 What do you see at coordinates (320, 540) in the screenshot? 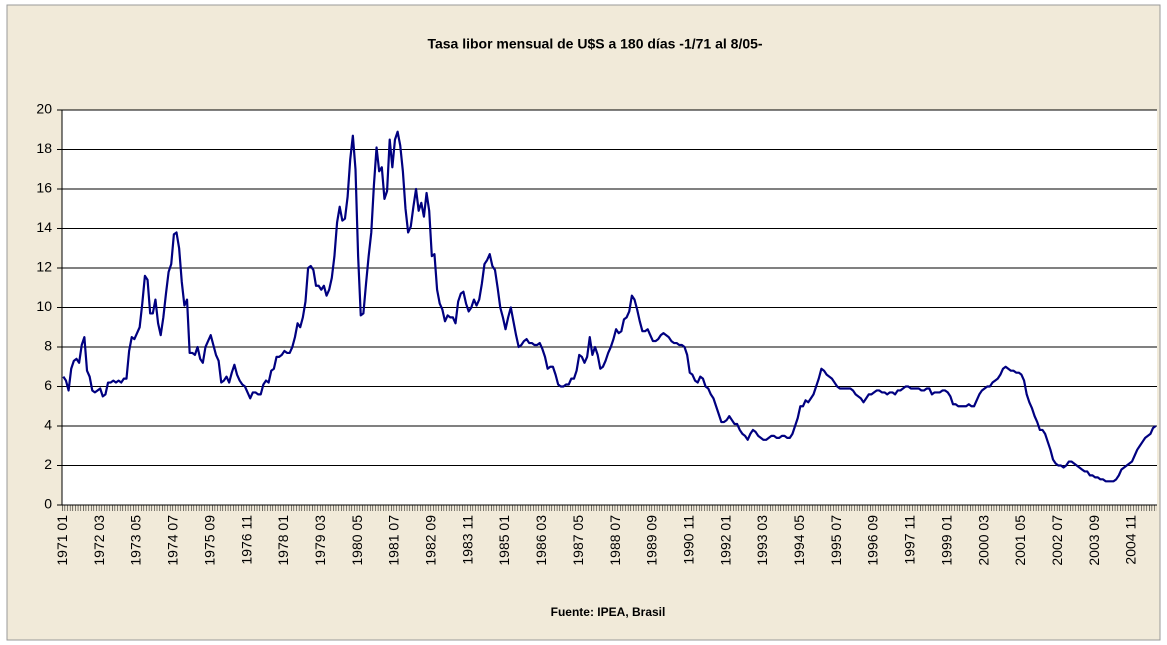
I see `x-tick-label: 1979 03` at bounding box center [320, 540].